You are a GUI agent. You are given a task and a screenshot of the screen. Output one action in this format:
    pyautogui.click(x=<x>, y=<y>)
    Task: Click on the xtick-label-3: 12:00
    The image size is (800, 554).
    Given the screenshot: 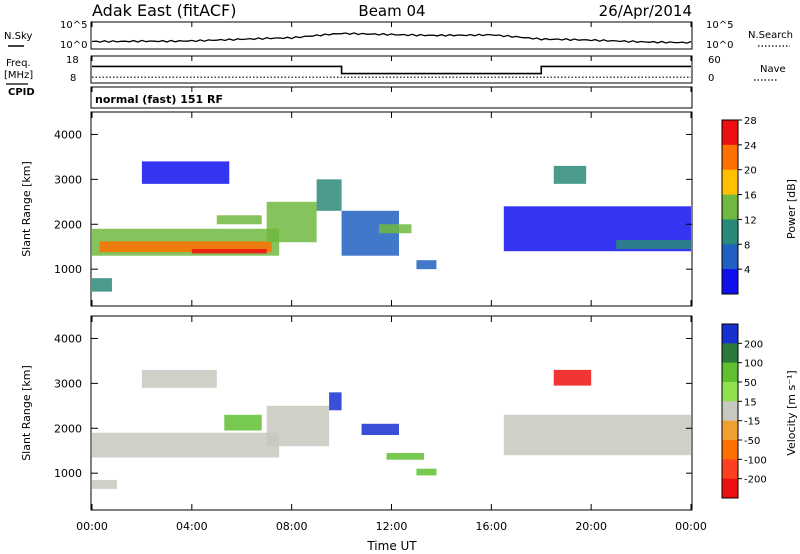 What is the action you would take?
    pyautogui.click(x=392, y=526)
    